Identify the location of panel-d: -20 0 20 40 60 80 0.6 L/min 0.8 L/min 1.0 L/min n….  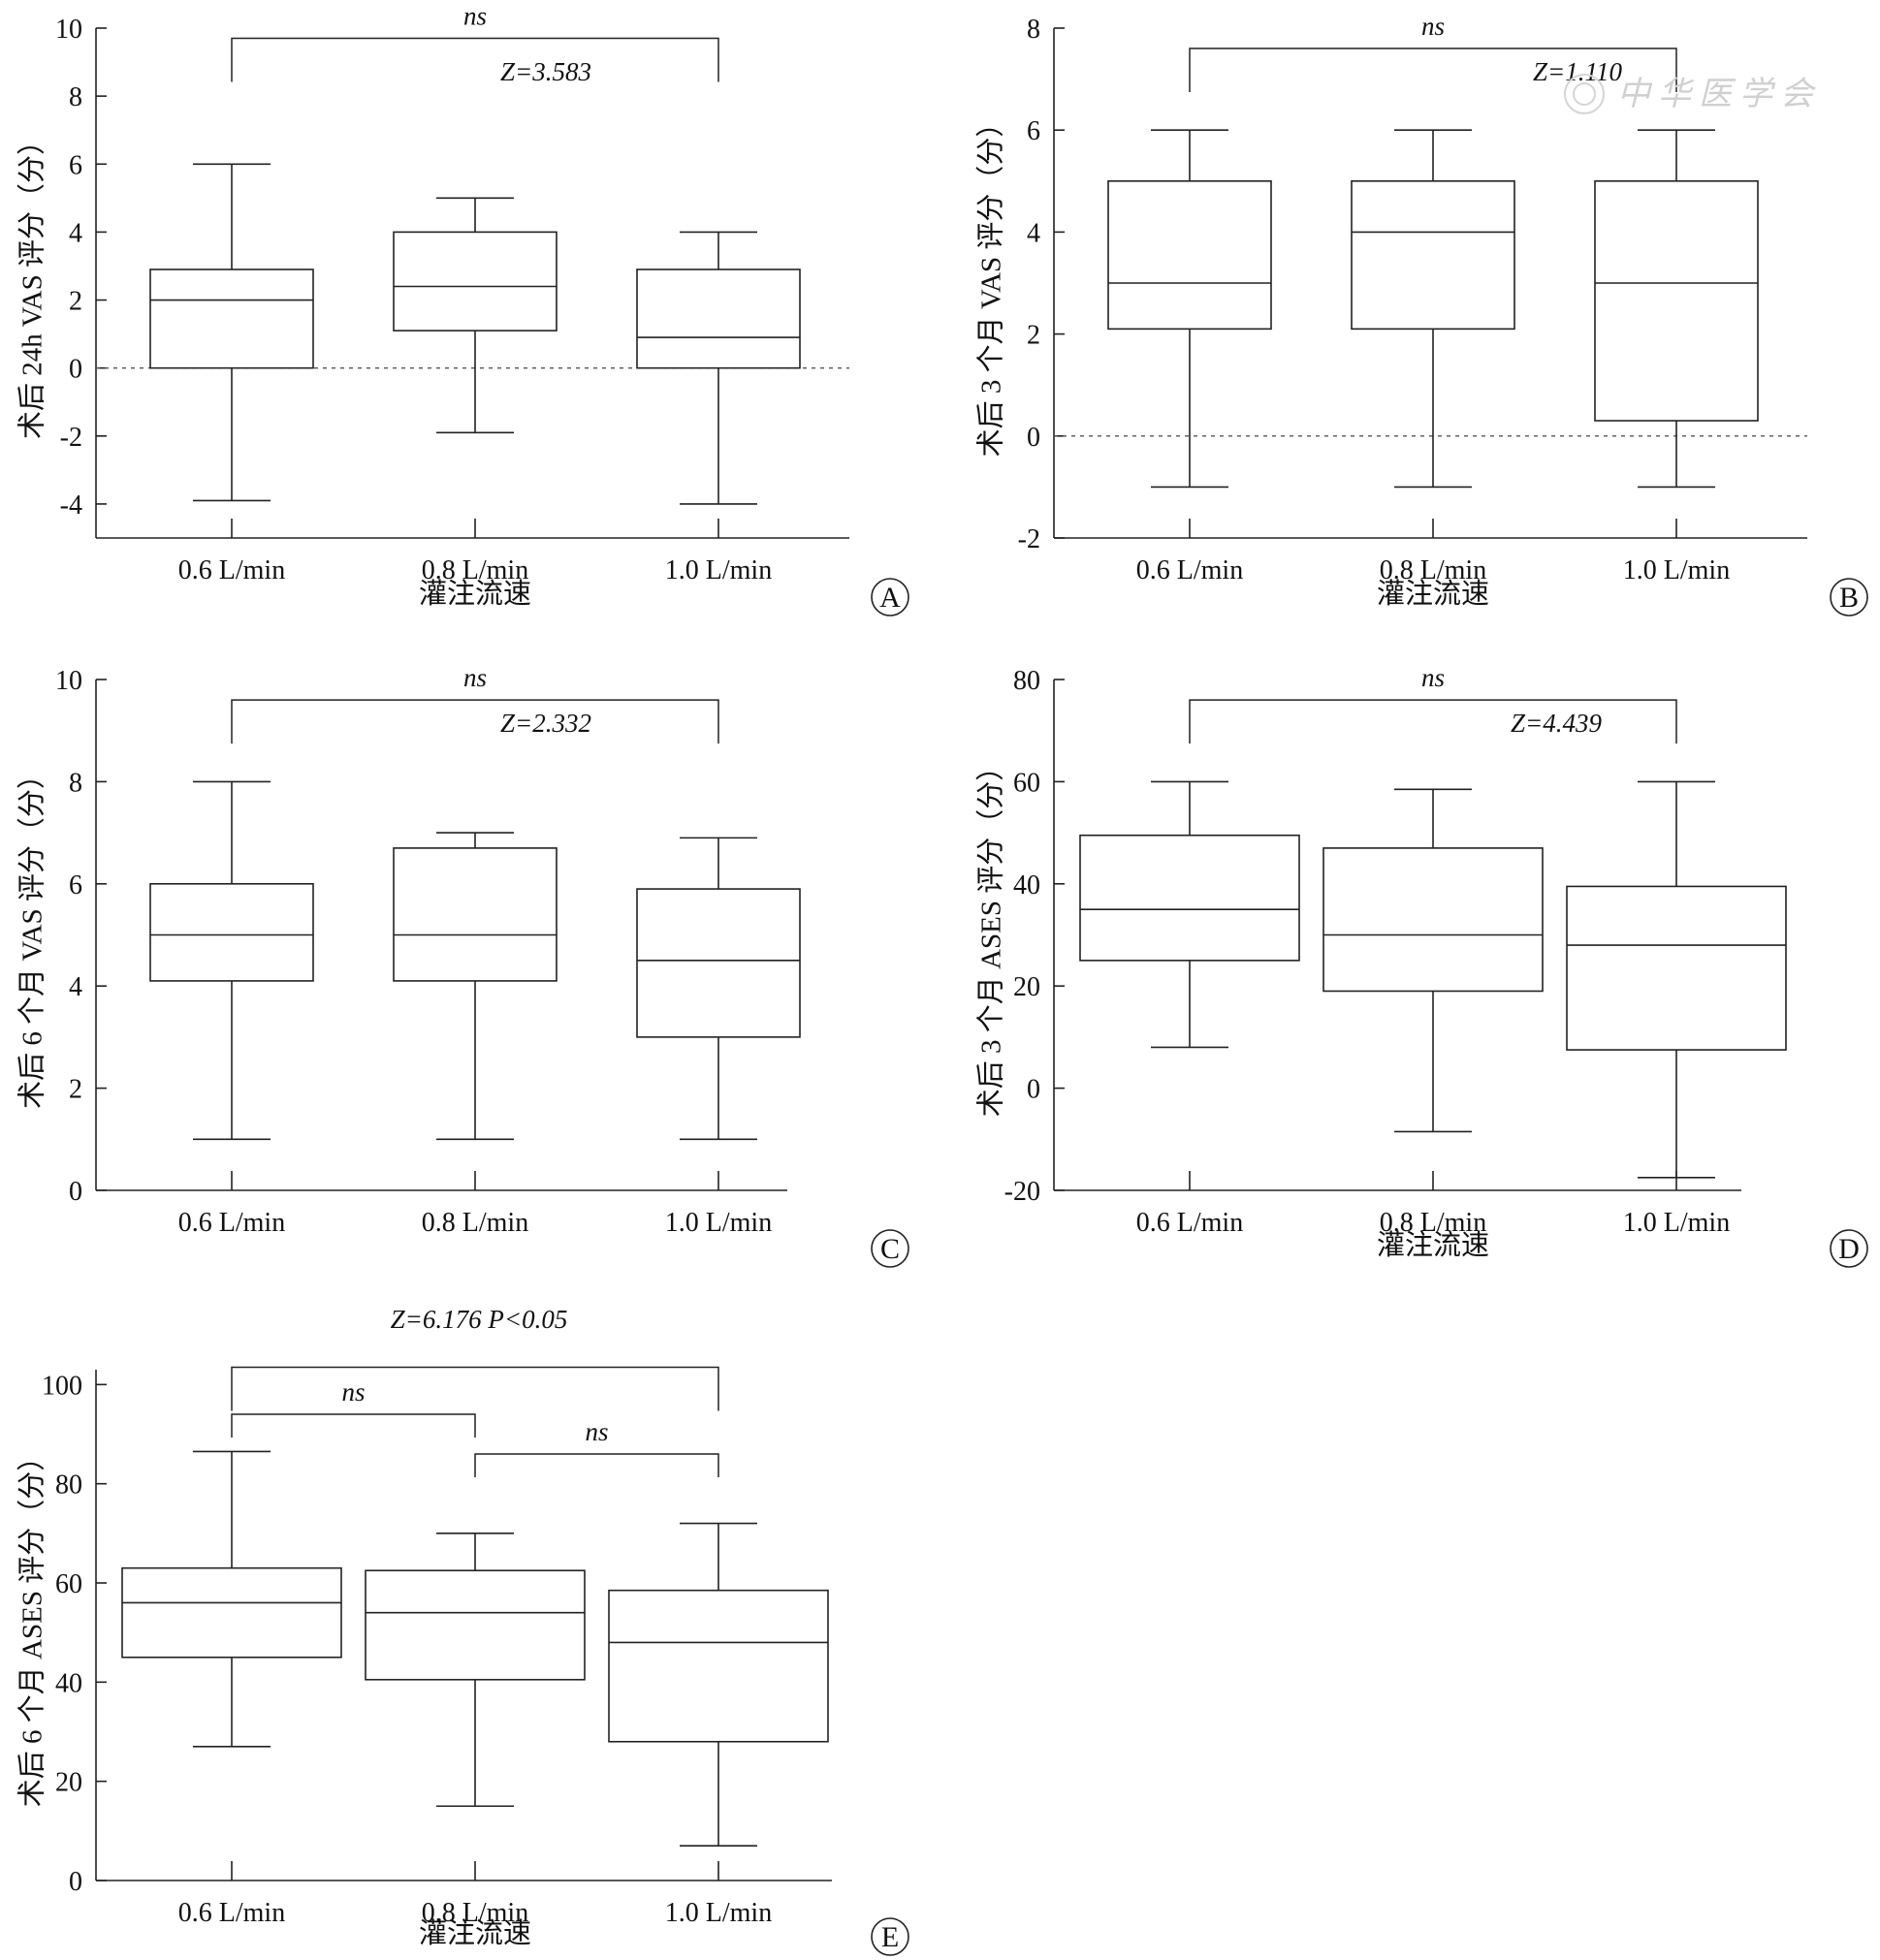
(1422, 965).